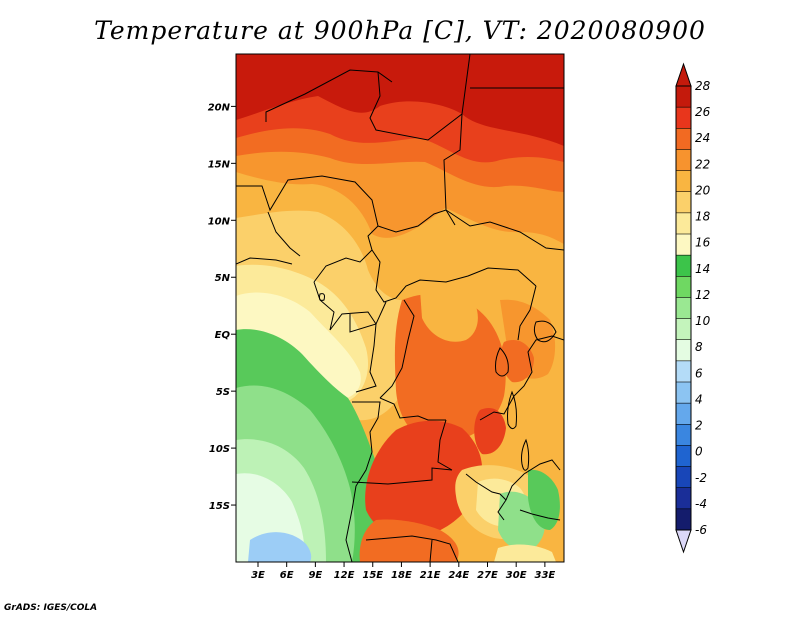 The width and height of the screenshot is (800, 618). Describe the element at coordinates (458, 575) in the screenshot. I see `lon-tick-label: 24E` at that location.